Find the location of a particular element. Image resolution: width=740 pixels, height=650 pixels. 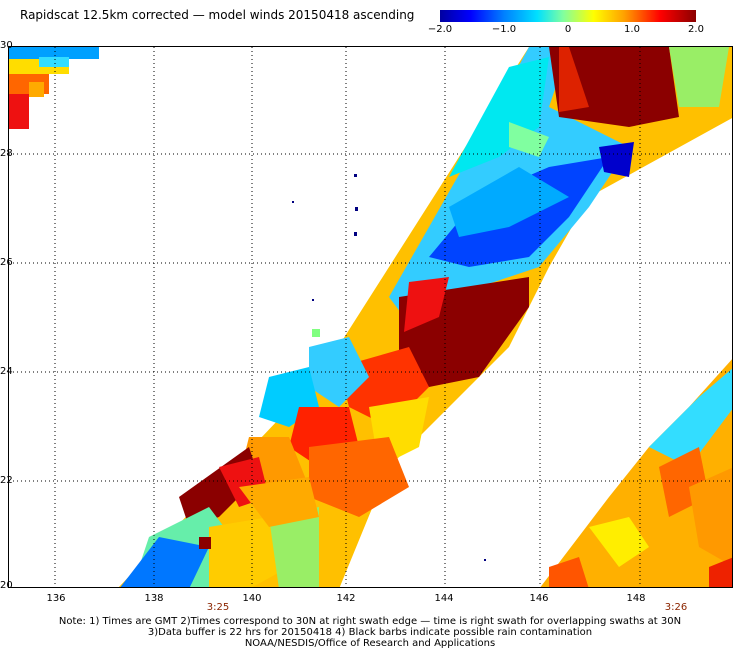

colorbar-tick: −2.0 is located at coordinates (440, 29).